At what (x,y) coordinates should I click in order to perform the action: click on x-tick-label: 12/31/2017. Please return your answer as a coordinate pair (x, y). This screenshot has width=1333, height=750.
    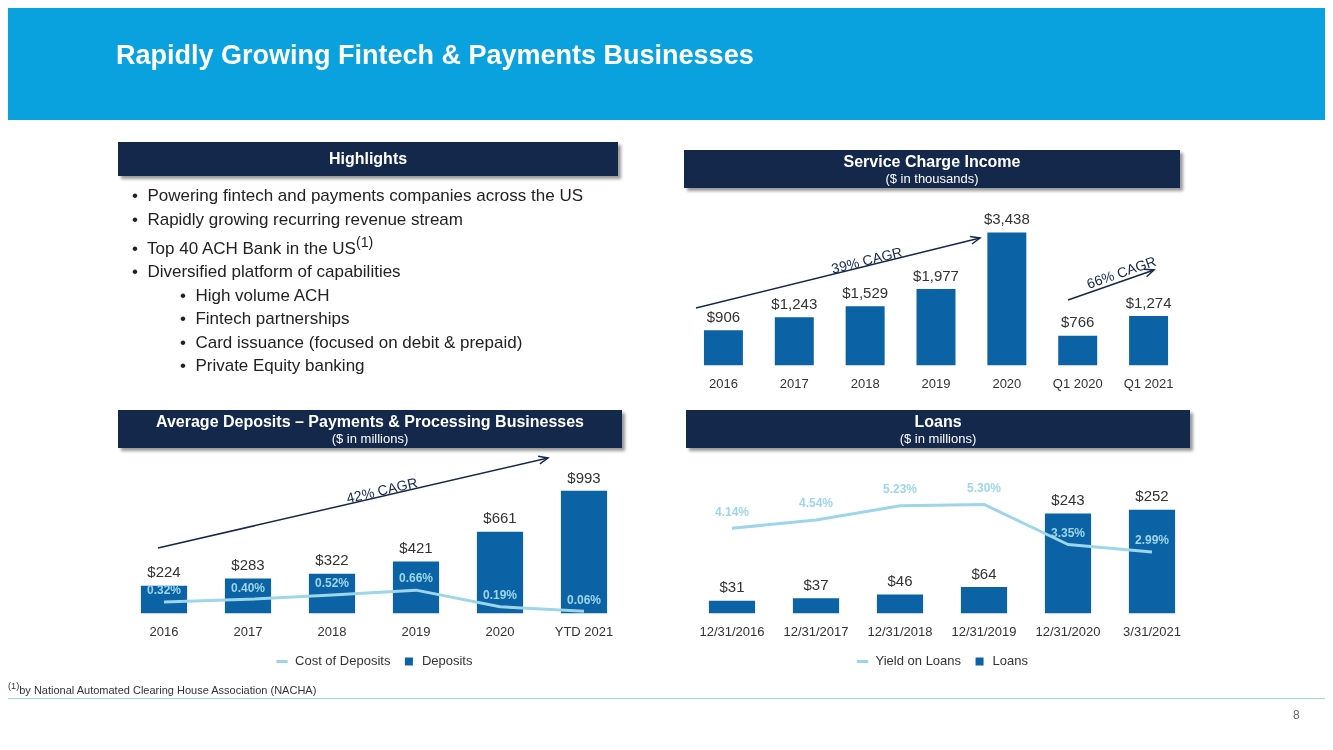
    Looking at the image, I should click on (816, 631).